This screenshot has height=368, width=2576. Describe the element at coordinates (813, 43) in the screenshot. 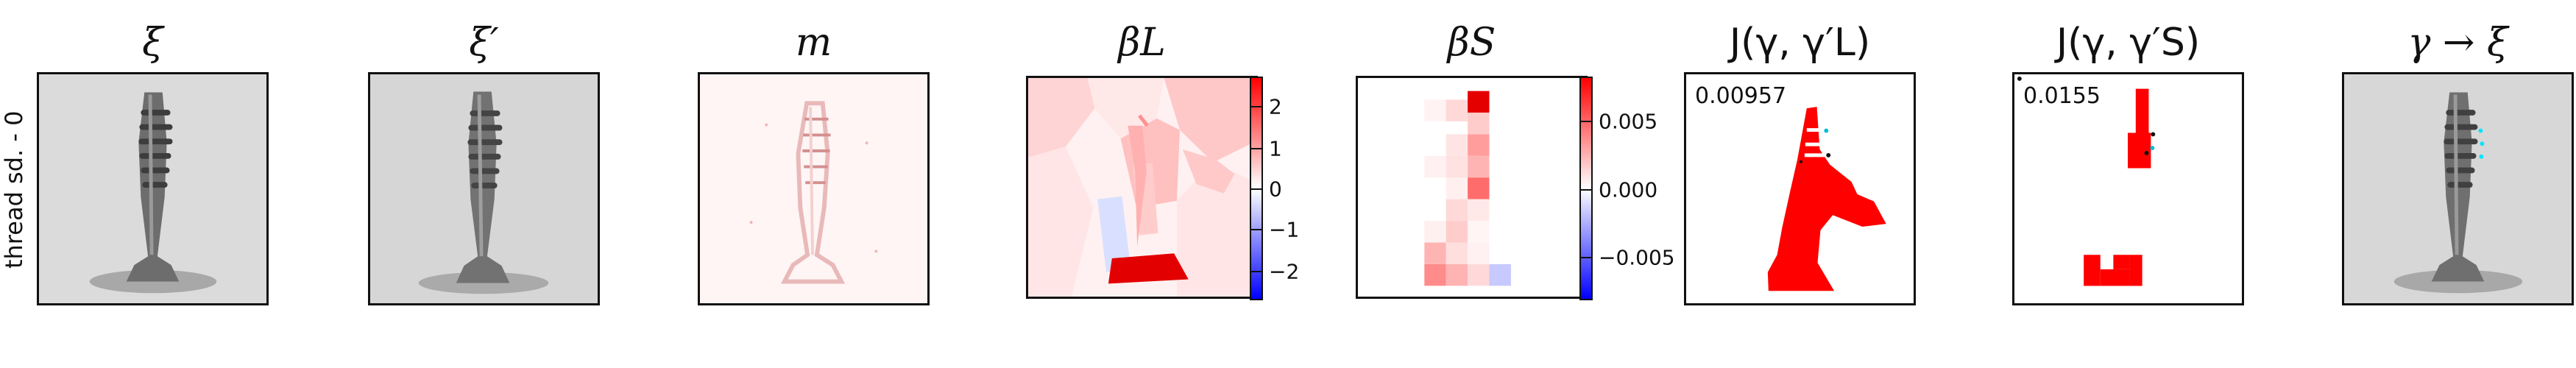

I see `title-m: m` at that location.